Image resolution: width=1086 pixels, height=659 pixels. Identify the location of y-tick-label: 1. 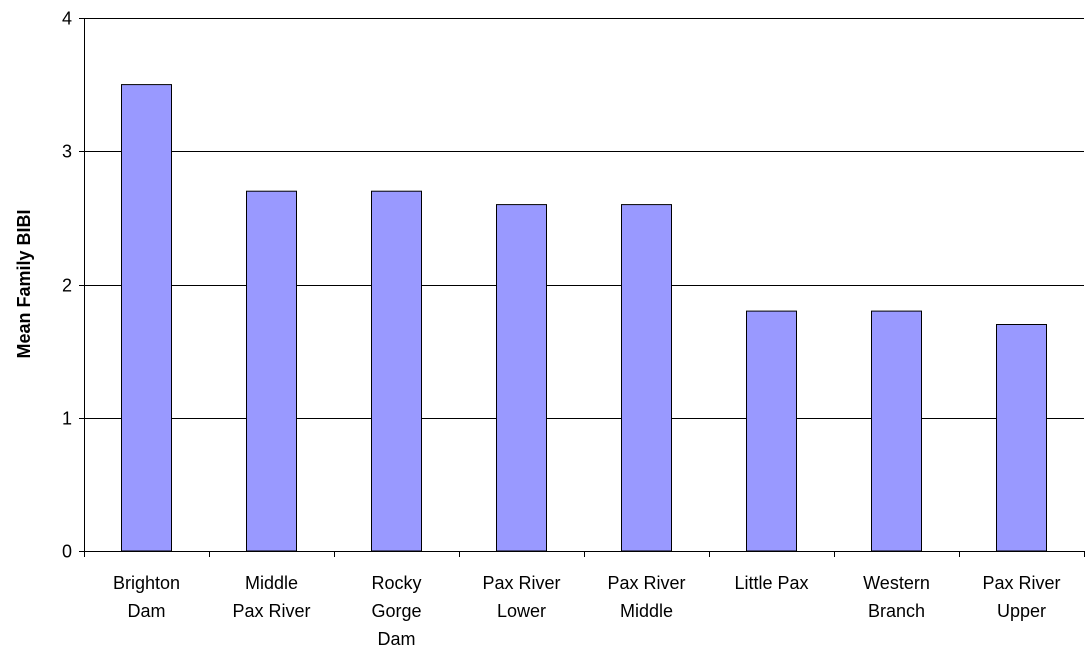
(67, 419).